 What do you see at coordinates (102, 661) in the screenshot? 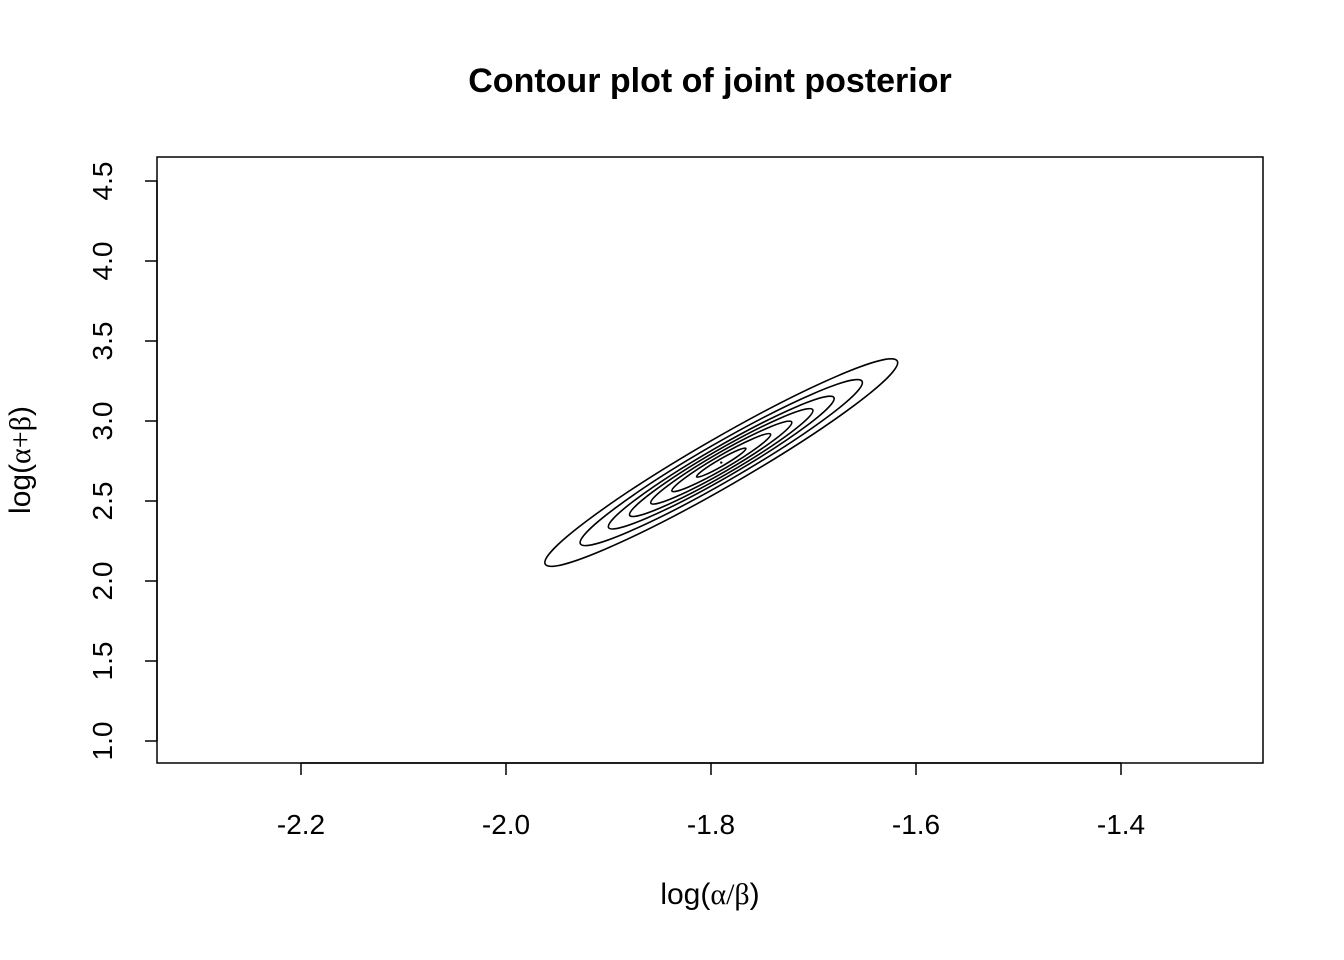
I see `y-tick-label: 1.5` at bounding box center [102, 661].